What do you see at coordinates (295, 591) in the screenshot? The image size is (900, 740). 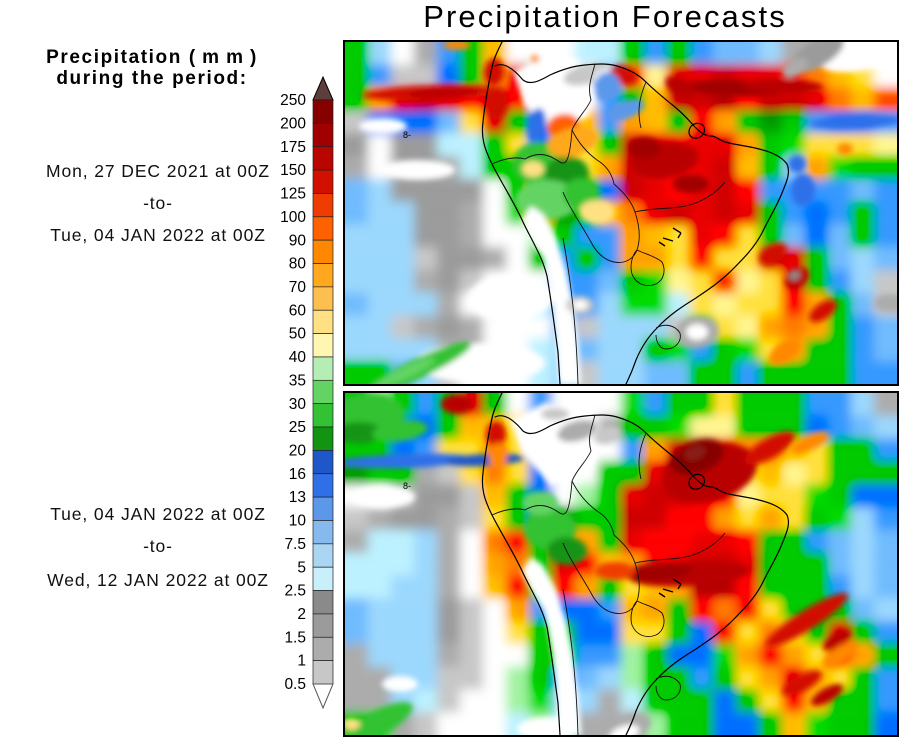 I see `svg-text: 2.5` at bounding box center [295, 591].